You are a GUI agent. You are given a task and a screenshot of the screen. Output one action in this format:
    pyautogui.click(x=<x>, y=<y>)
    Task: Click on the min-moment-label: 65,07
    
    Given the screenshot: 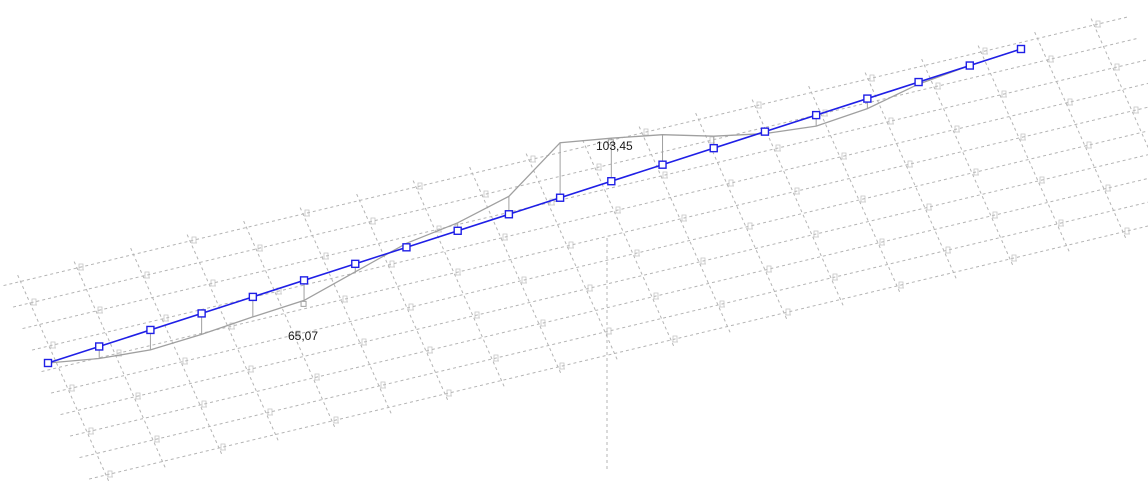 What is the action you would take?
    pyautogui.click(x=303, y=336)
    